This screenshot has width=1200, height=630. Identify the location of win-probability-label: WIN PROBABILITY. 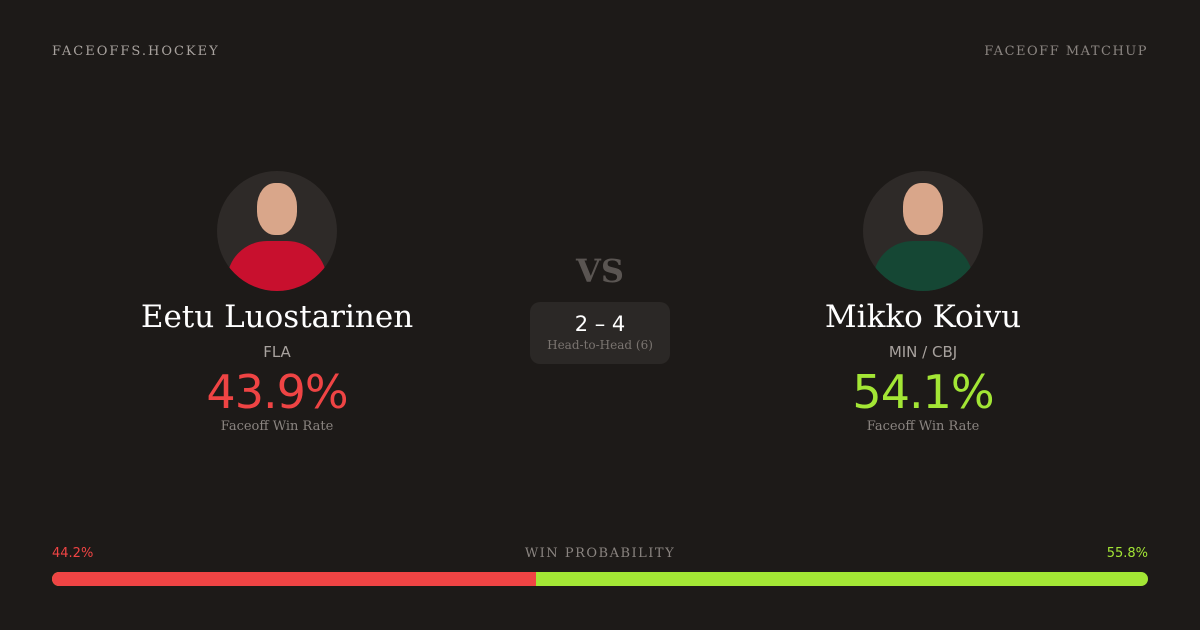
(600, 553).